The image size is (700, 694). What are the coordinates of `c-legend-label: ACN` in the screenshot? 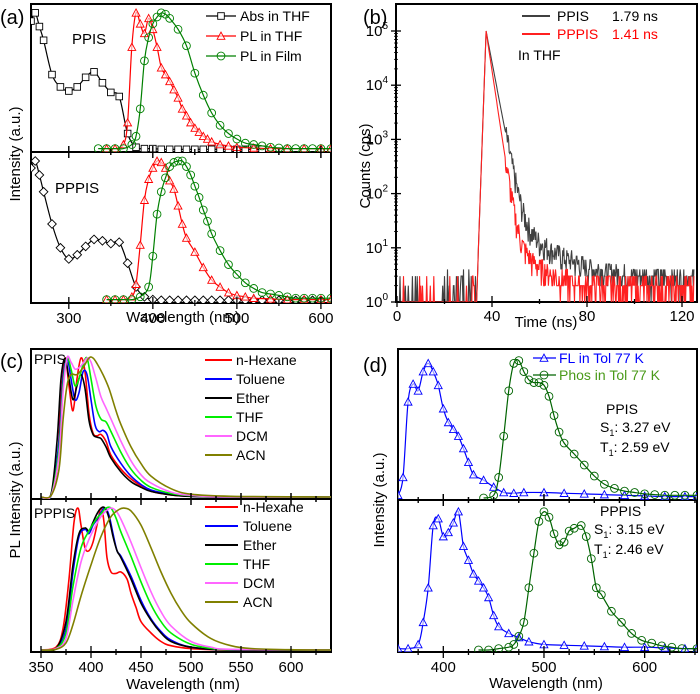 It's located at (251, 455).